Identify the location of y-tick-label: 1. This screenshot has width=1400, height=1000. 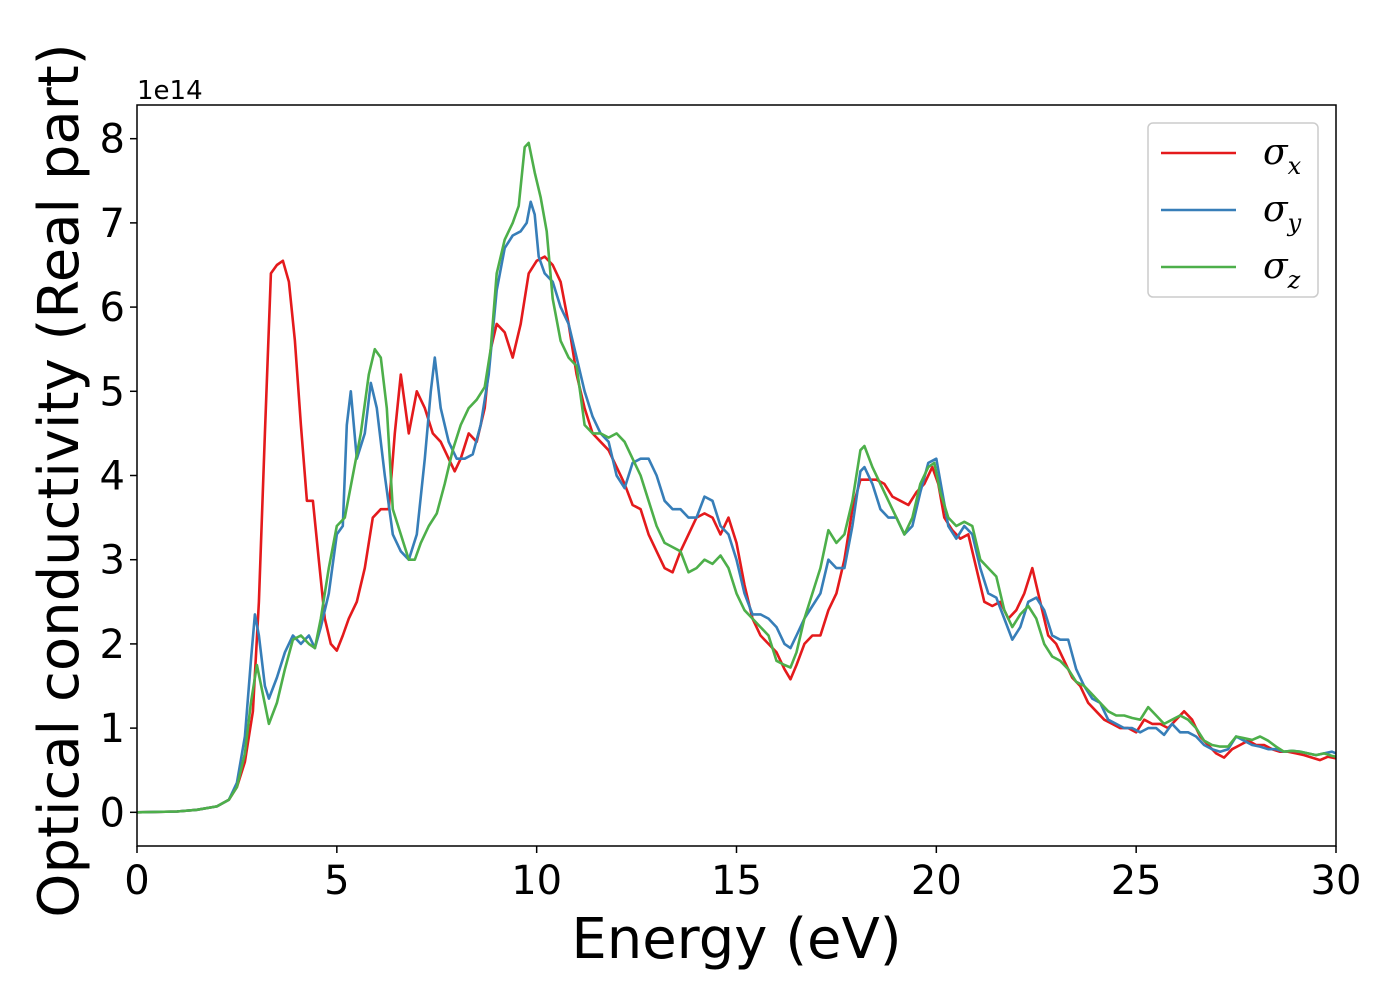
(112, 729).